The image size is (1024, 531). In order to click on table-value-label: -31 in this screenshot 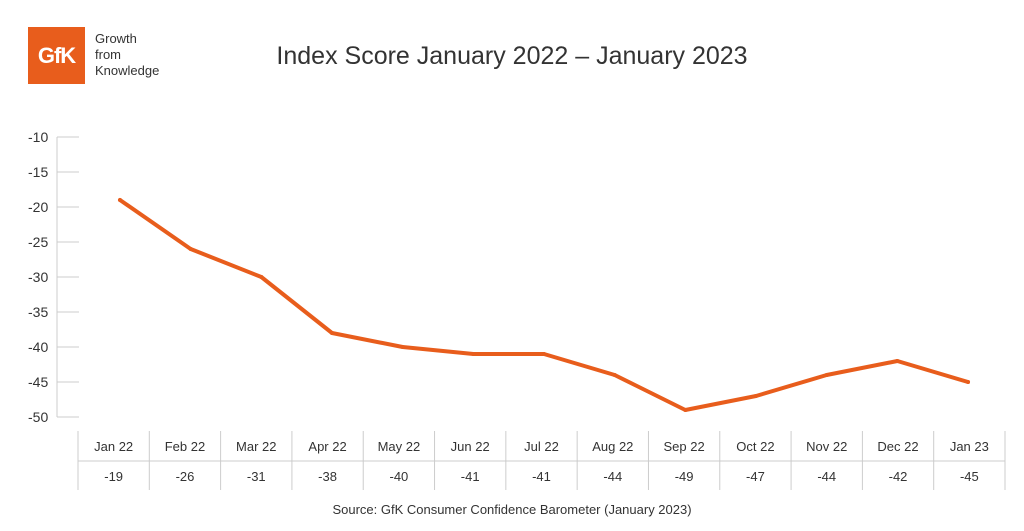, I will do `click(256, 476)`.